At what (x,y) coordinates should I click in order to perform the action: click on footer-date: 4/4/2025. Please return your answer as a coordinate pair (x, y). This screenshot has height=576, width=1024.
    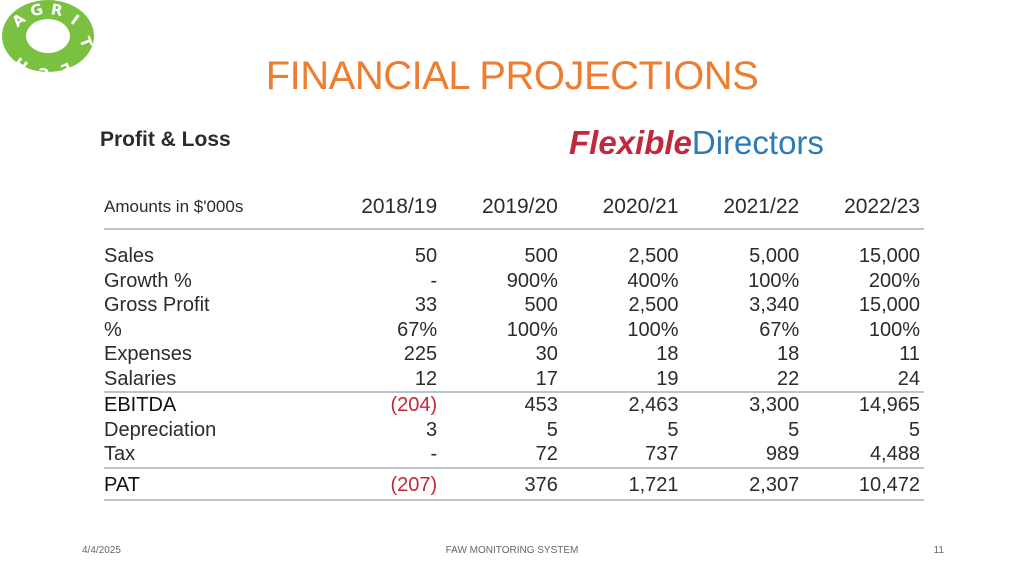
    Looking at the image, I should click on (101, 550).